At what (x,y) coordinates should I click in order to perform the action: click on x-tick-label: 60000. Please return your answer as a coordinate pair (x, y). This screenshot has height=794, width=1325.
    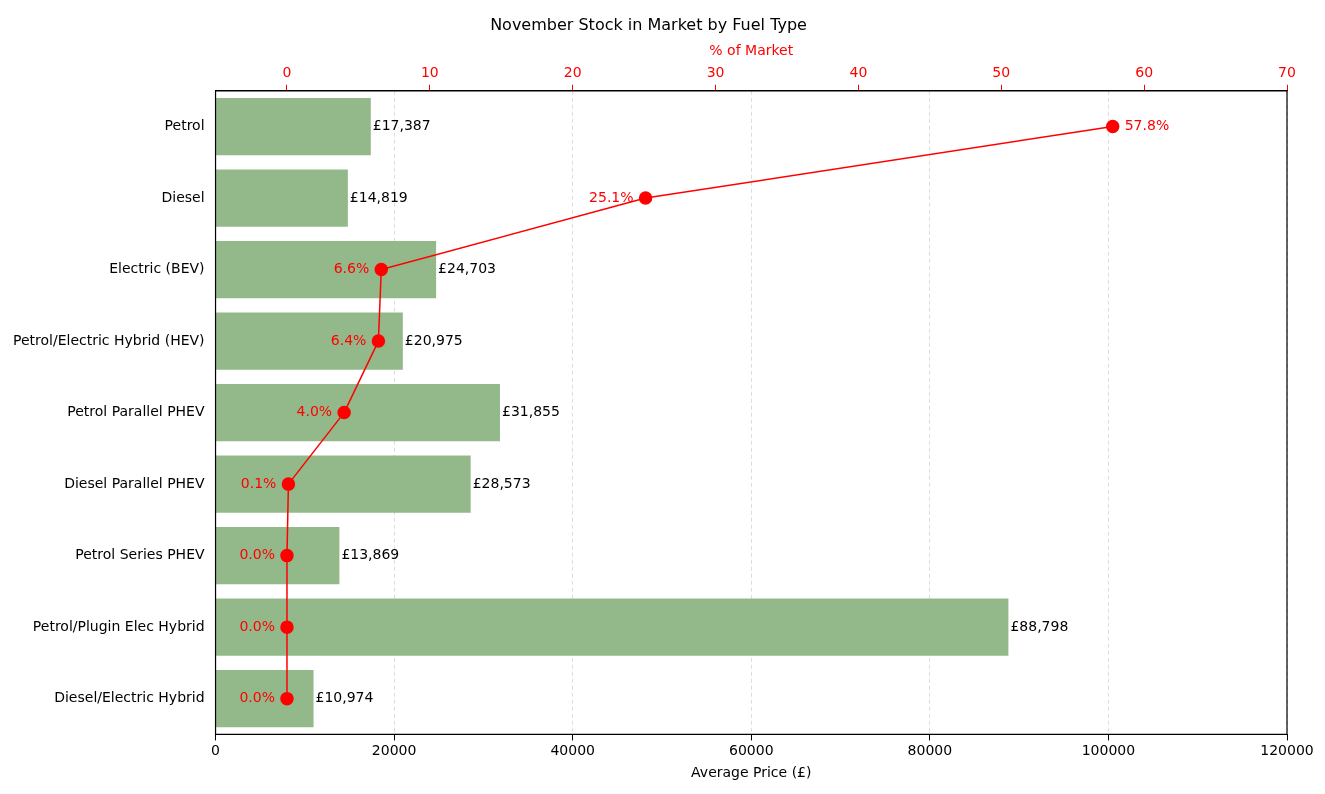
    Looking at the image, I should click on (751, 750).